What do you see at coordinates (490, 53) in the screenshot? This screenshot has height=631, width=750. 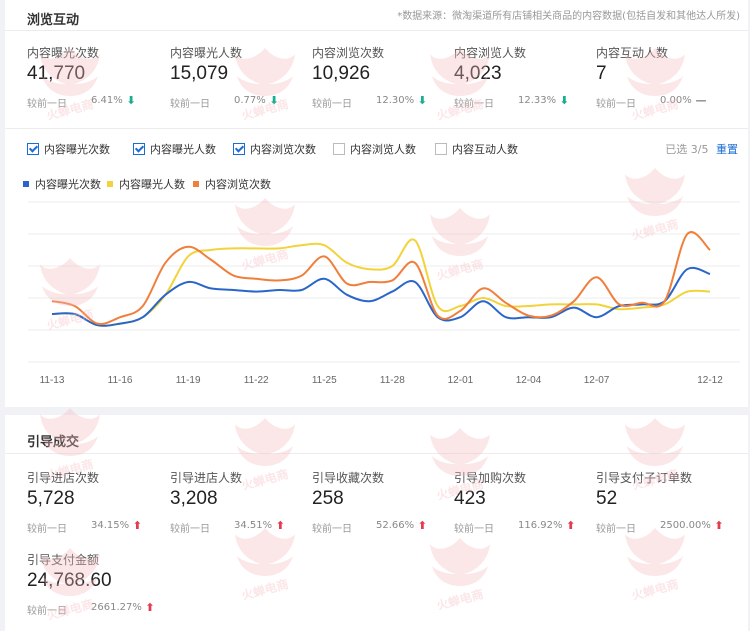 I see `metric-label: 内容浏览人数` at bounding box center [490, 53].